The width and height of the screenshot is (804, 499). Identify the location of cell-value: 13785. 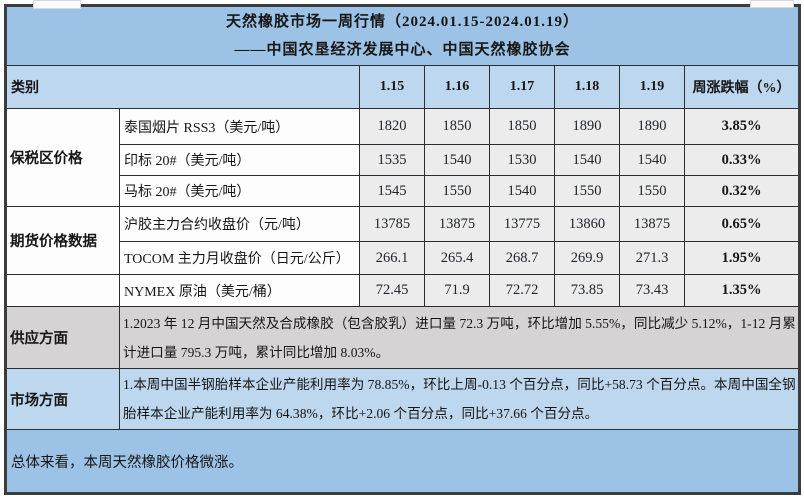
(392, 224).